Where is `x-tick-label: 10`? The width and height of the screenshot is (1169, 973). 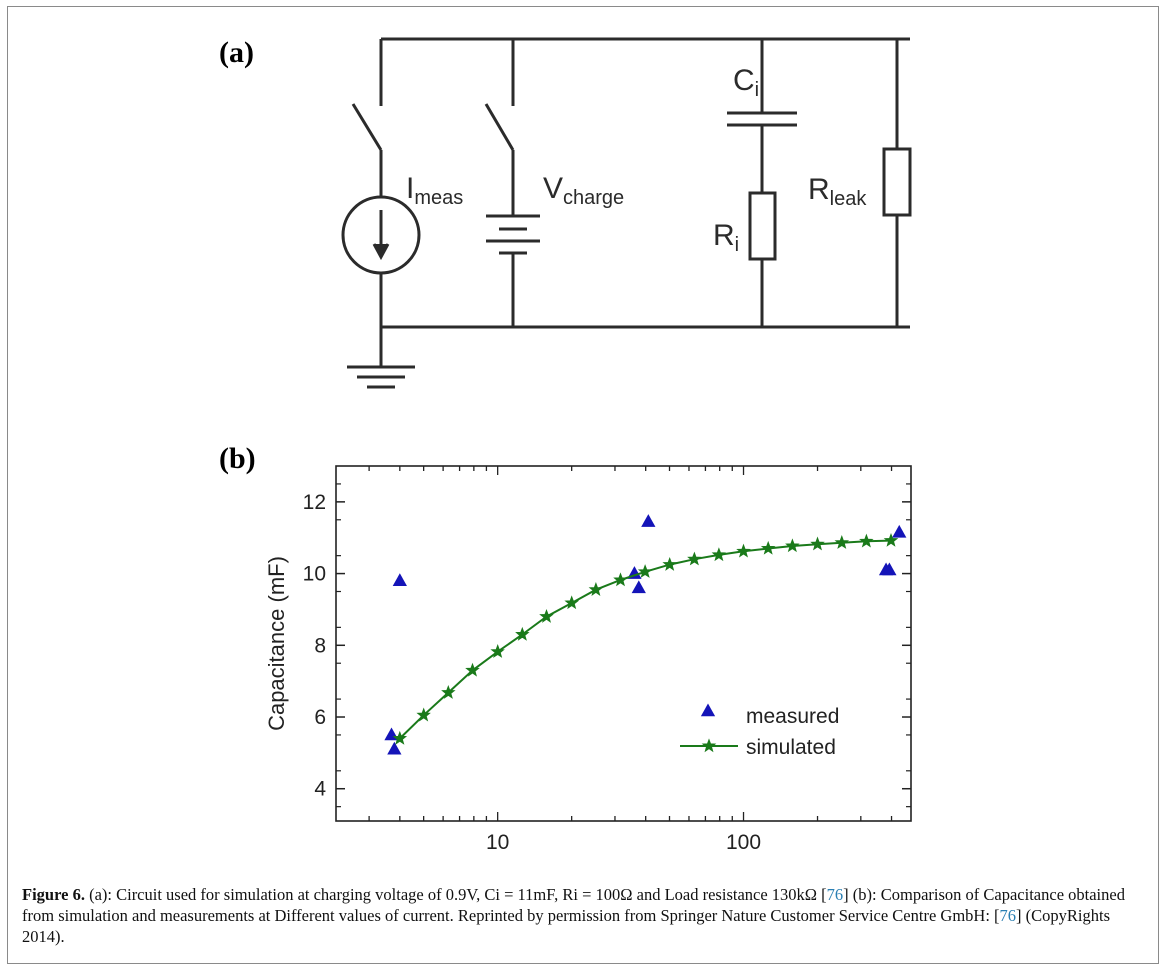 x-tick-label: 10 is located at coordinates (497, 842).